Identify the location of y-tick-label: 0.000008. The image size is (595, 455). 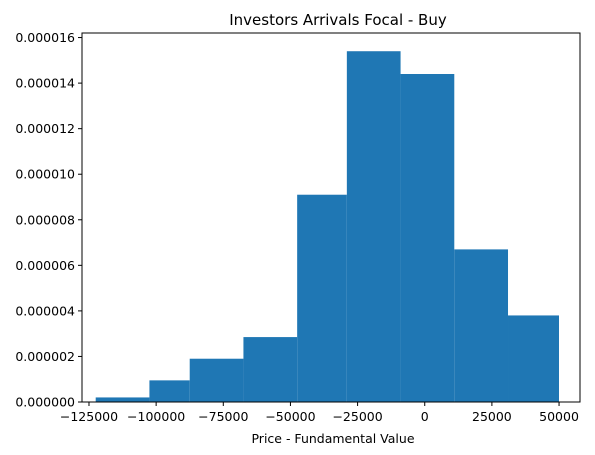
(45, 219).